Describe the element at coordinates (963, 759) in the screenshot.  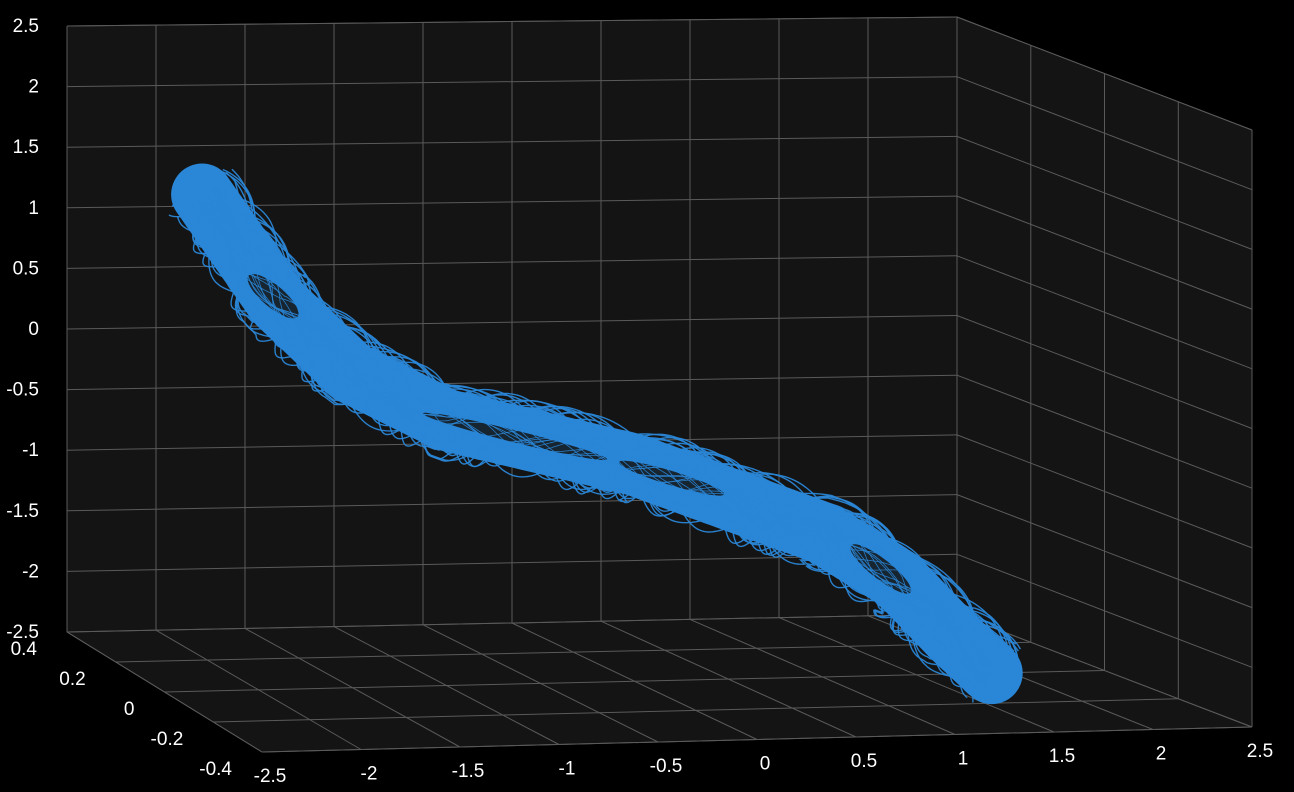
I see `x-tick-label: 1` at that location.